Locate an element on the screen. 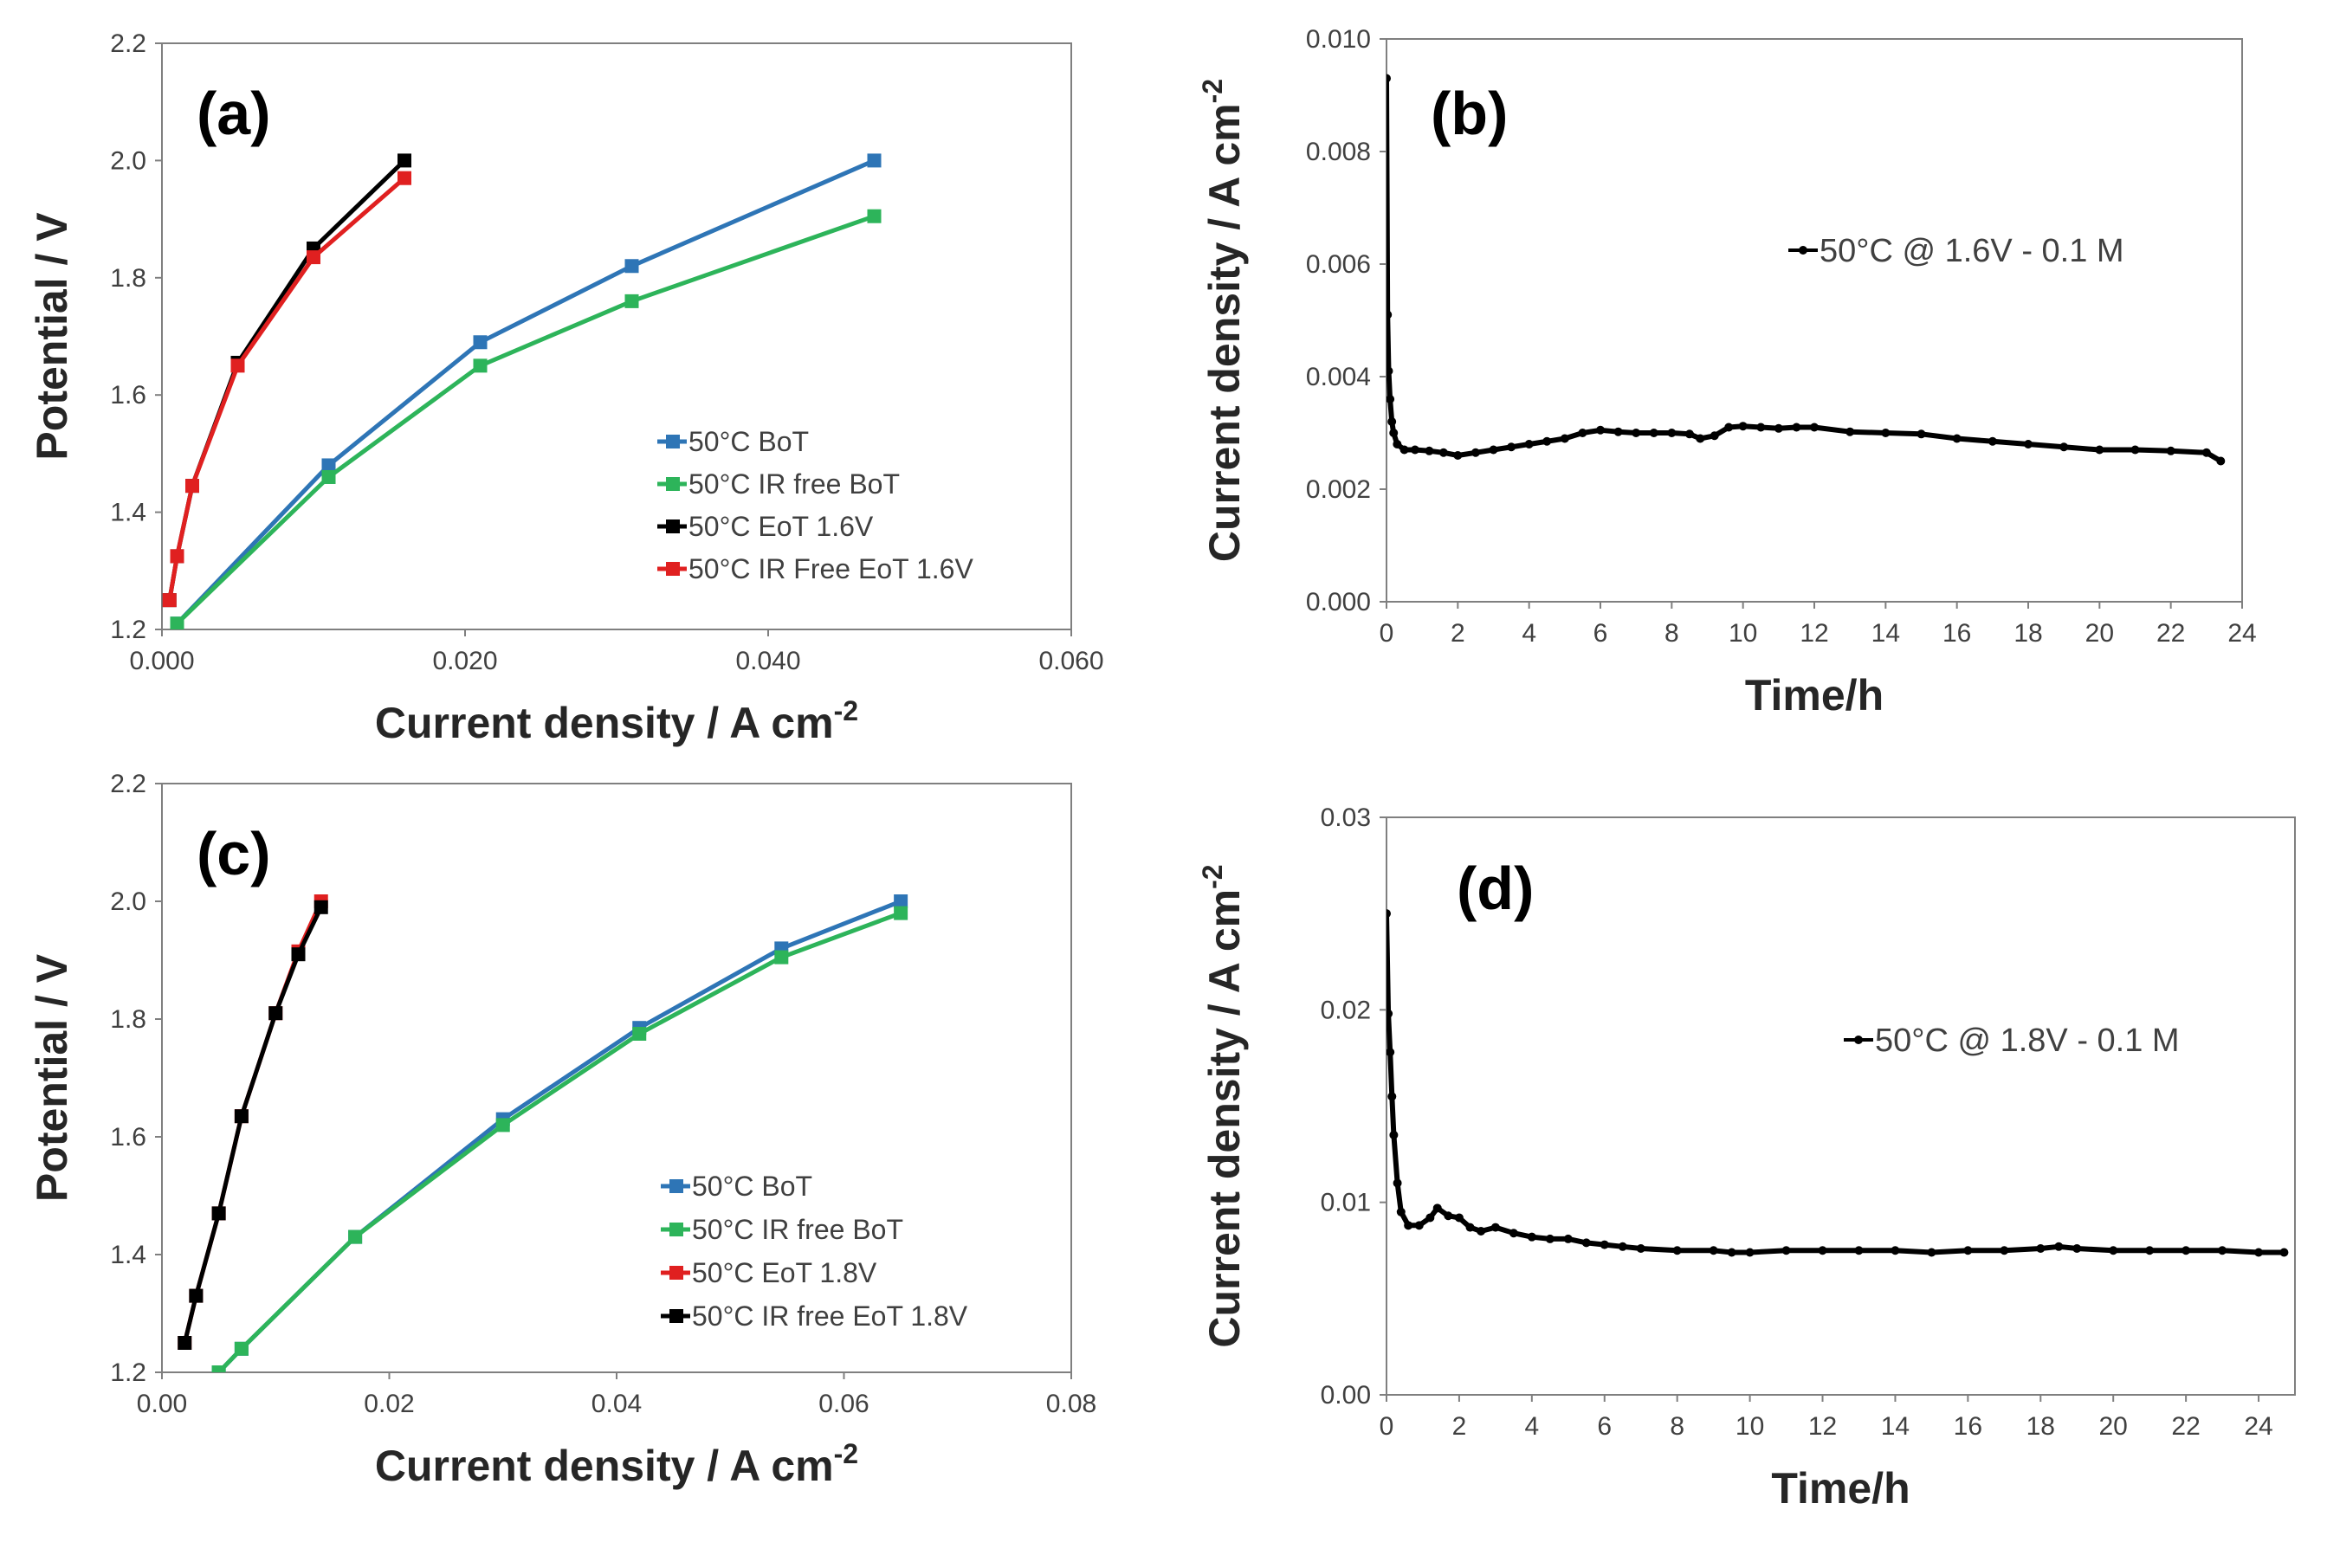 This screenshot has height=1568, width=2327. y-axis-title-sup: -2 is located at coordinates (1212, 91).